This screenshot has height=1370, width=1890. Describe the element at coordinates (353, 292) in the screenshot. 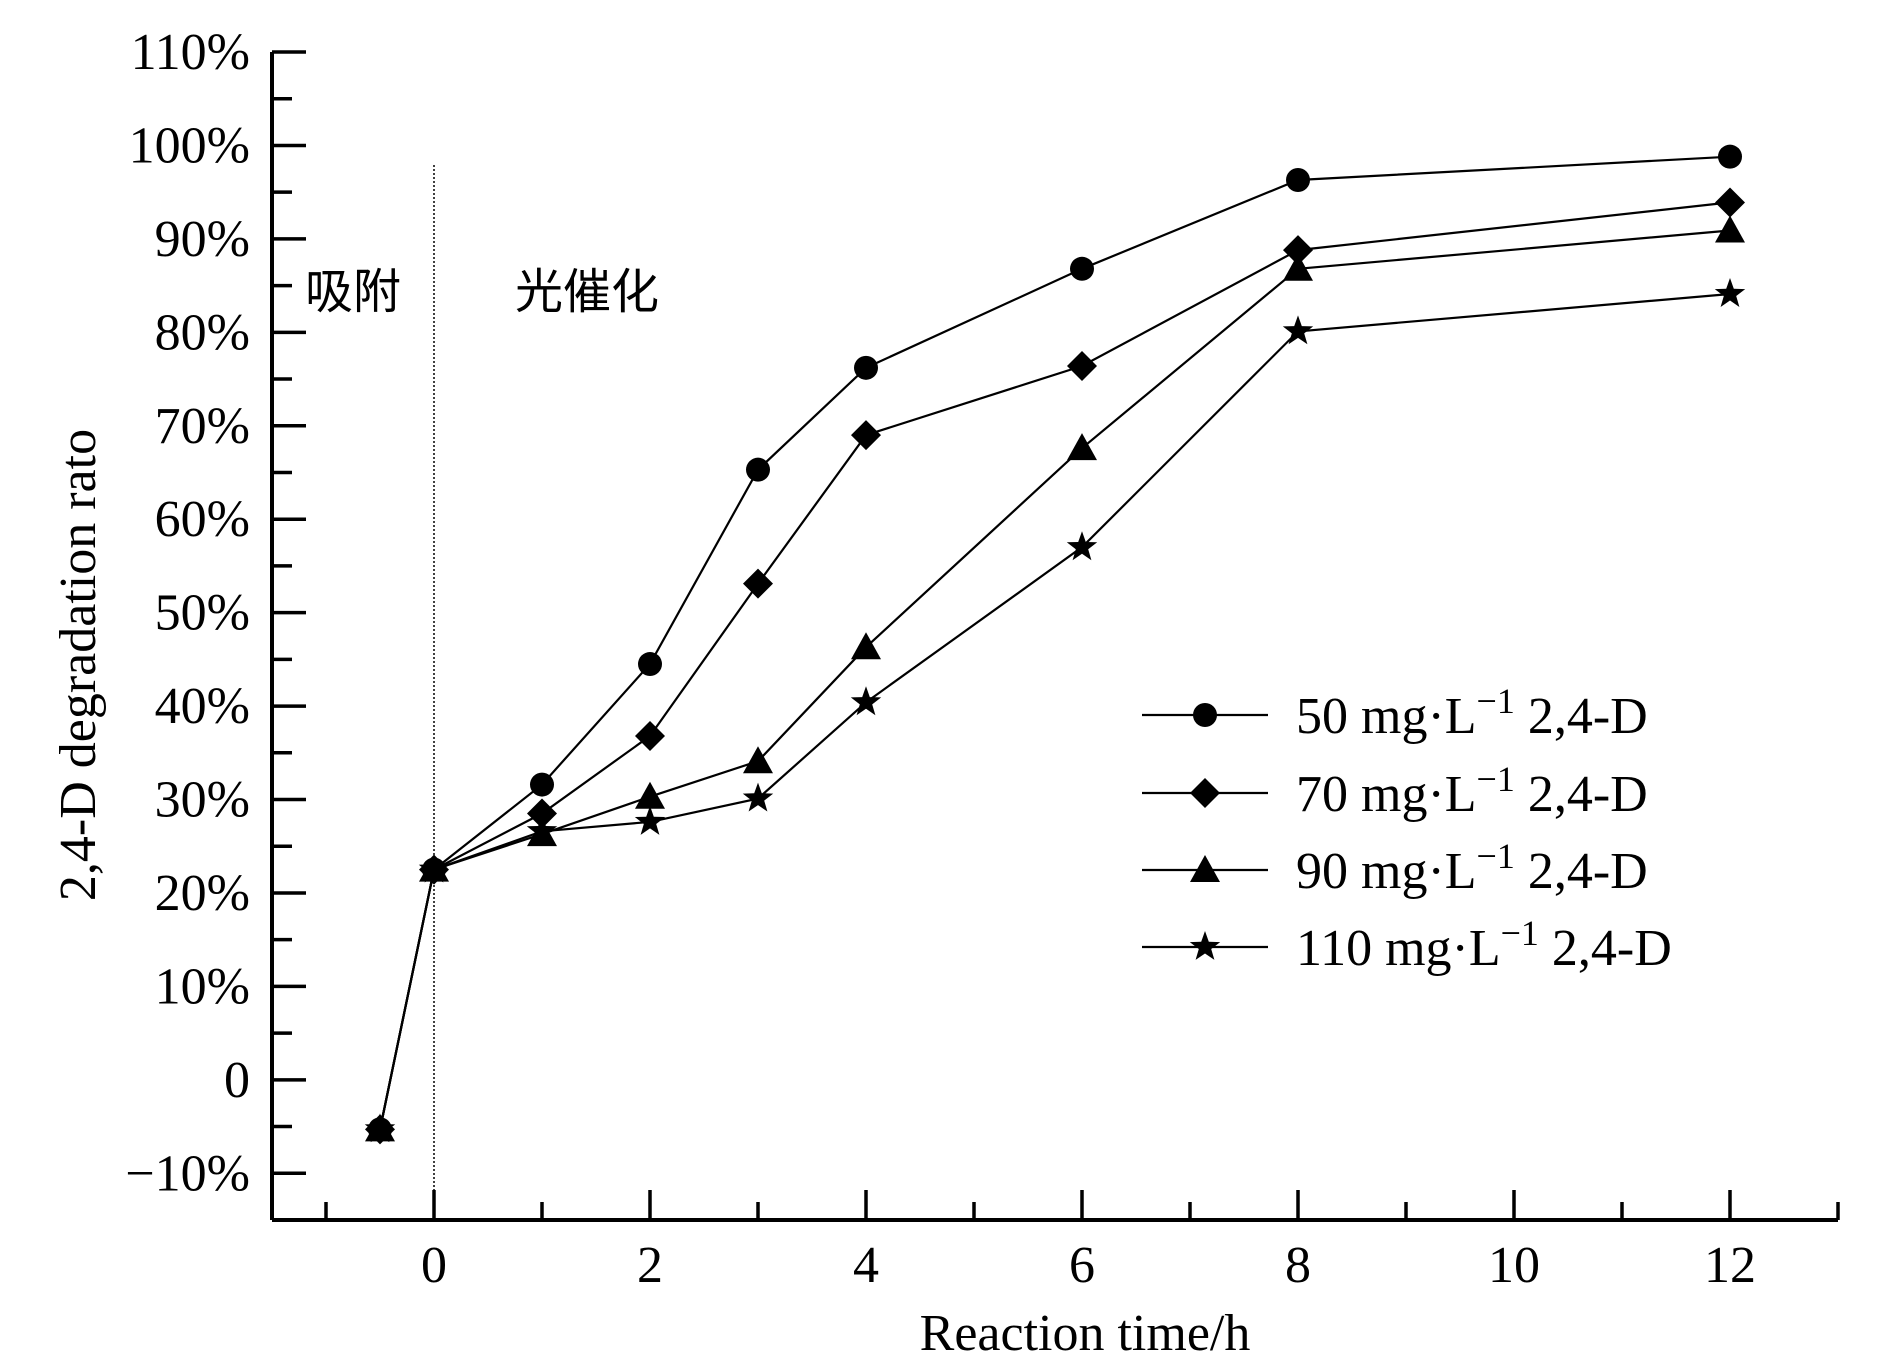

I see `adsorption-region-label: 吸附` at that location.